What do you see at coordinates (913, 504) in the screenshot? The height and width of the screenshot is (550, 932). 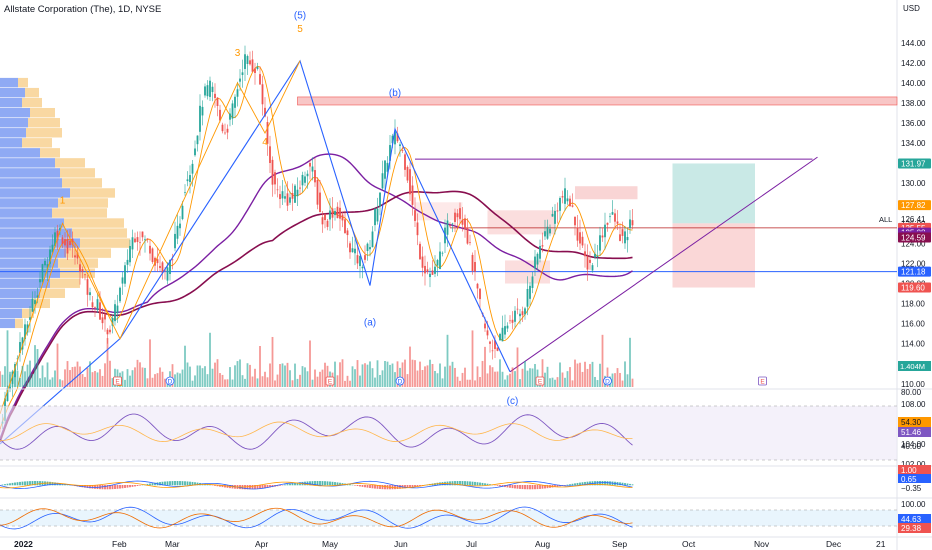 I see `stoch-tick: 100.00` at bounding box center [913, 504].